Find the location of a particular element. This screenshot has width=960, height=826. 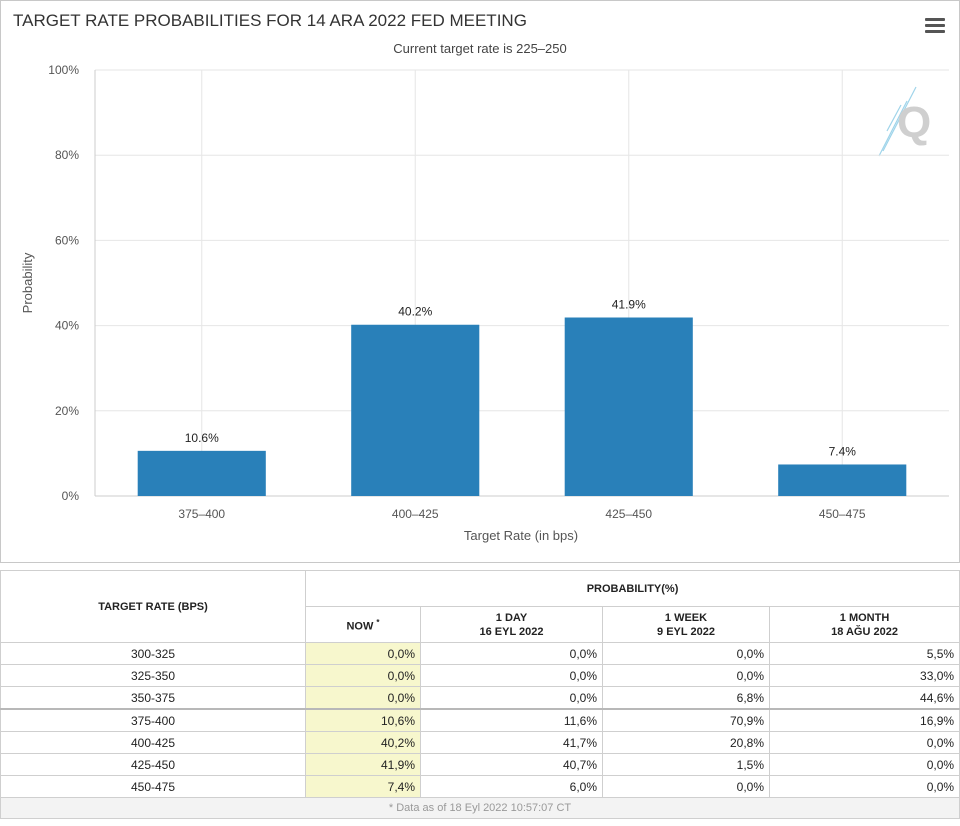

quikstrike-q-logo-icon: Q is located at coordinates (904, 121).